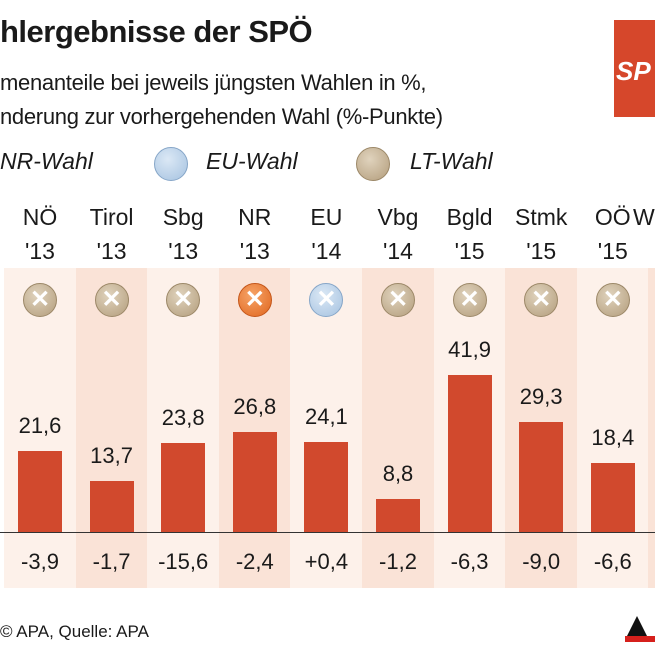  What do you see at coordinates (398, 473) in the screenshot?
I see `value-label: 8,8` at bounding box center [398, 473].